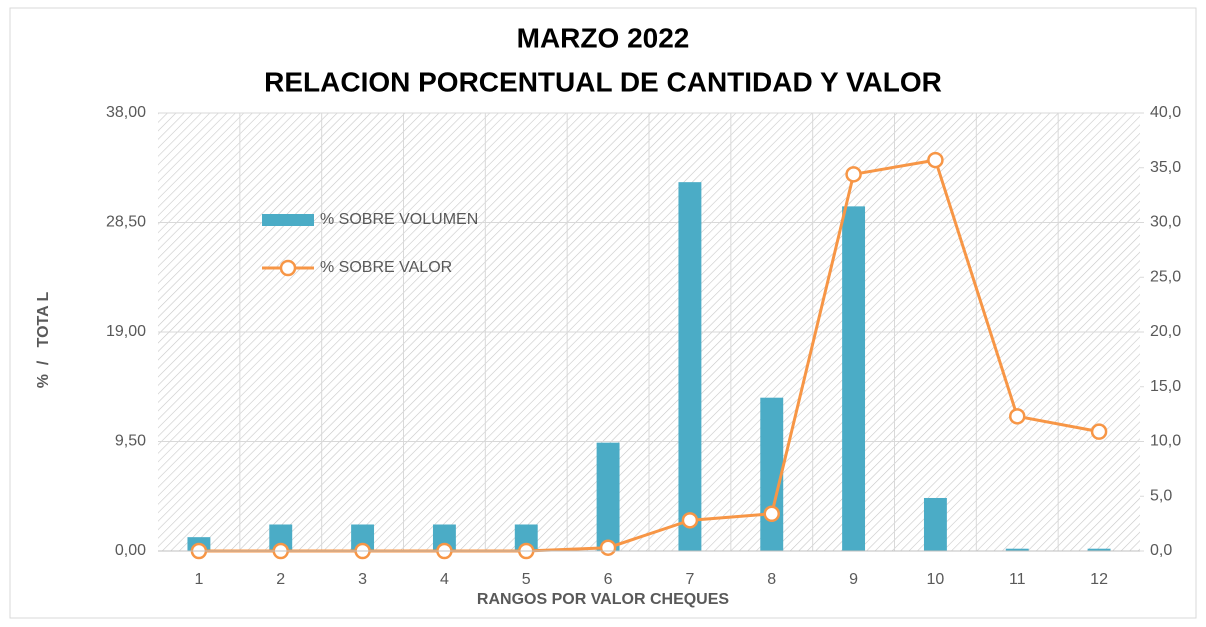  I want to click on x-tick-label: 11, so click(1017, 579).